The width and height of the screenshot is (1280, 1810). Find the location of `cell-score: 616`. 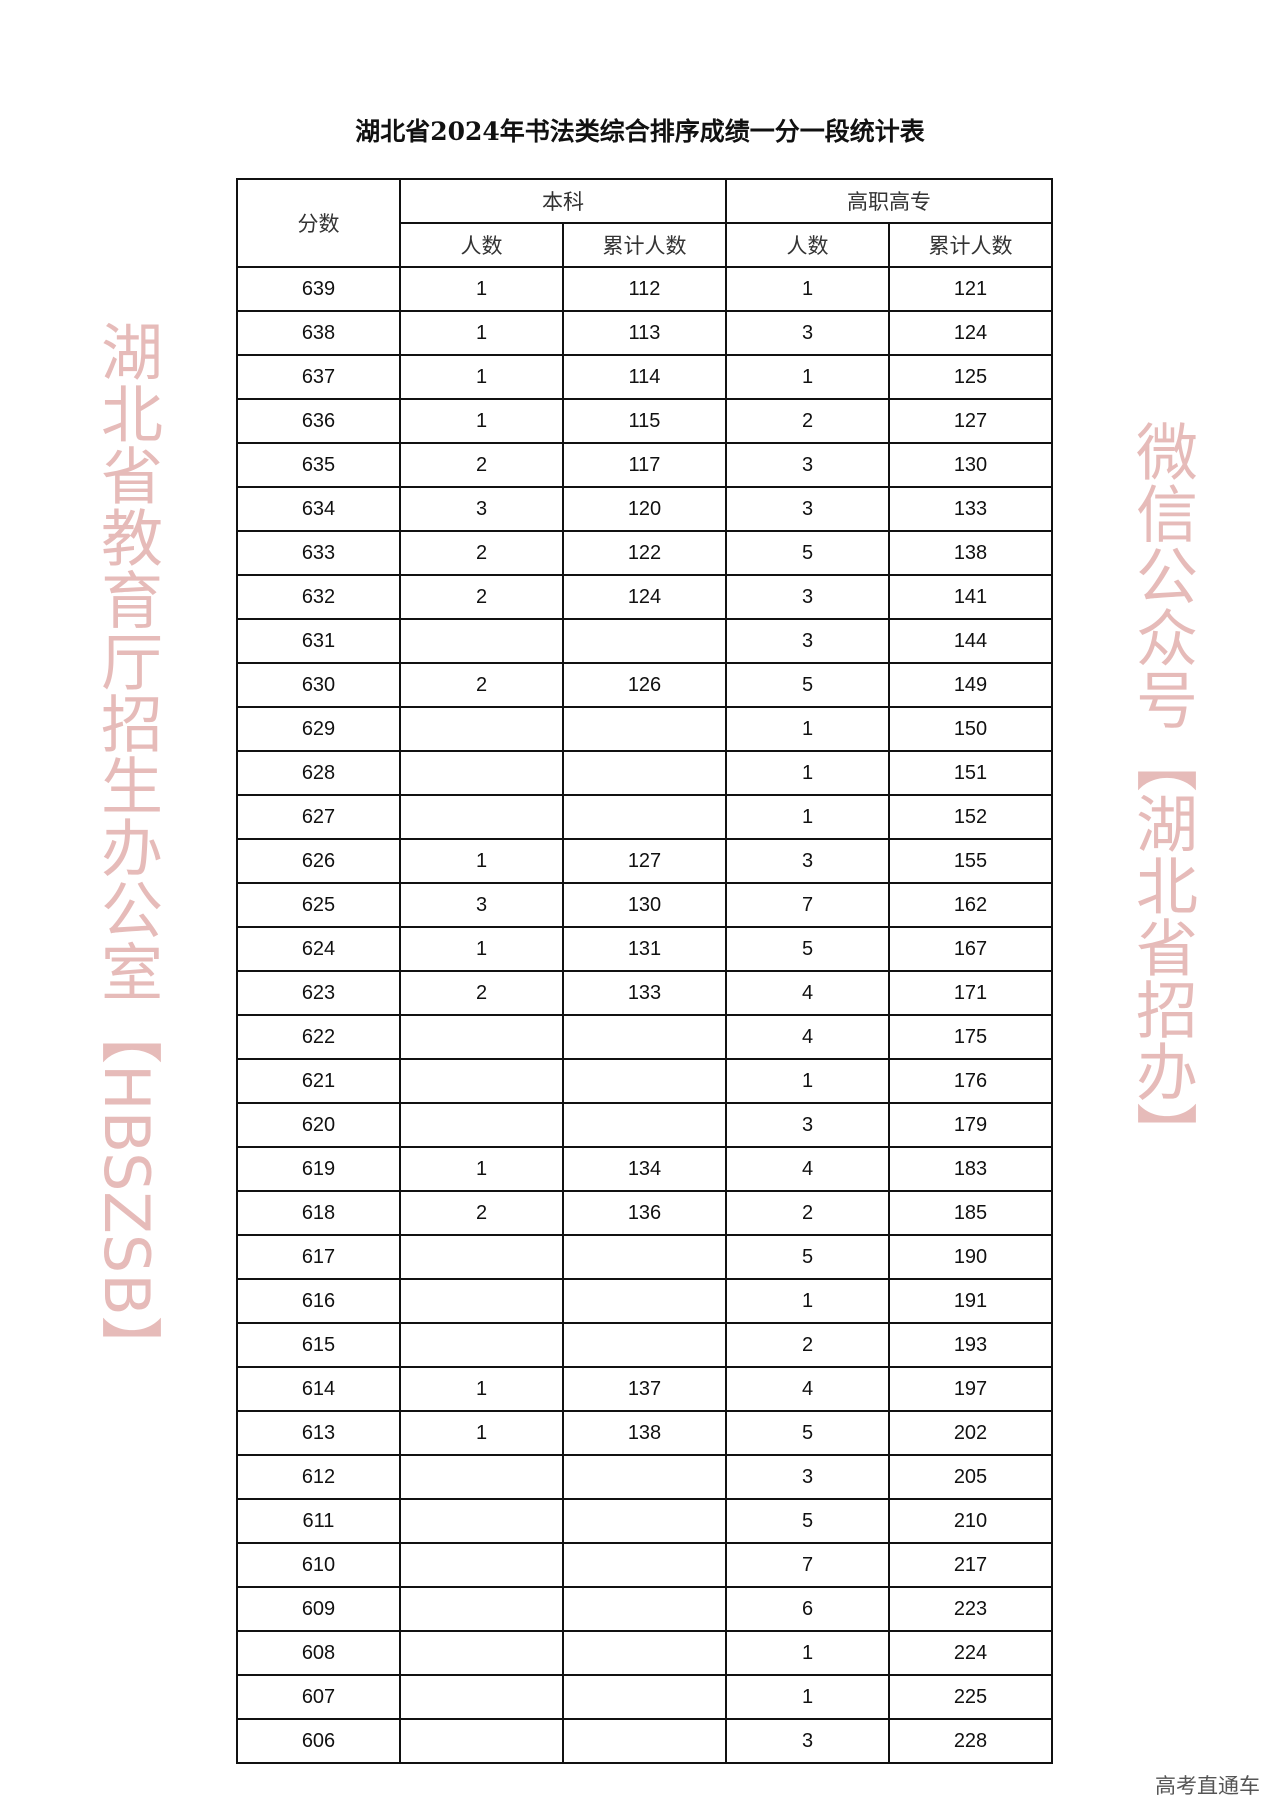

cell-score: 616 is located at coordinates (318, 1301).